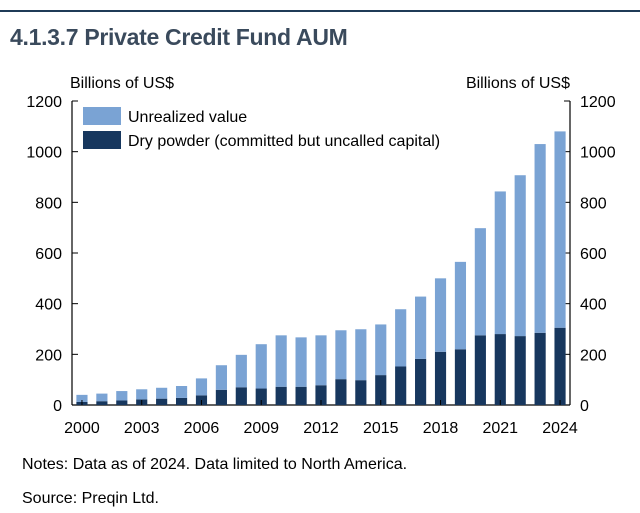 This screenshot has height=513, width=640. I want to click on y-tick-label-right: 0, so click(584, 406).